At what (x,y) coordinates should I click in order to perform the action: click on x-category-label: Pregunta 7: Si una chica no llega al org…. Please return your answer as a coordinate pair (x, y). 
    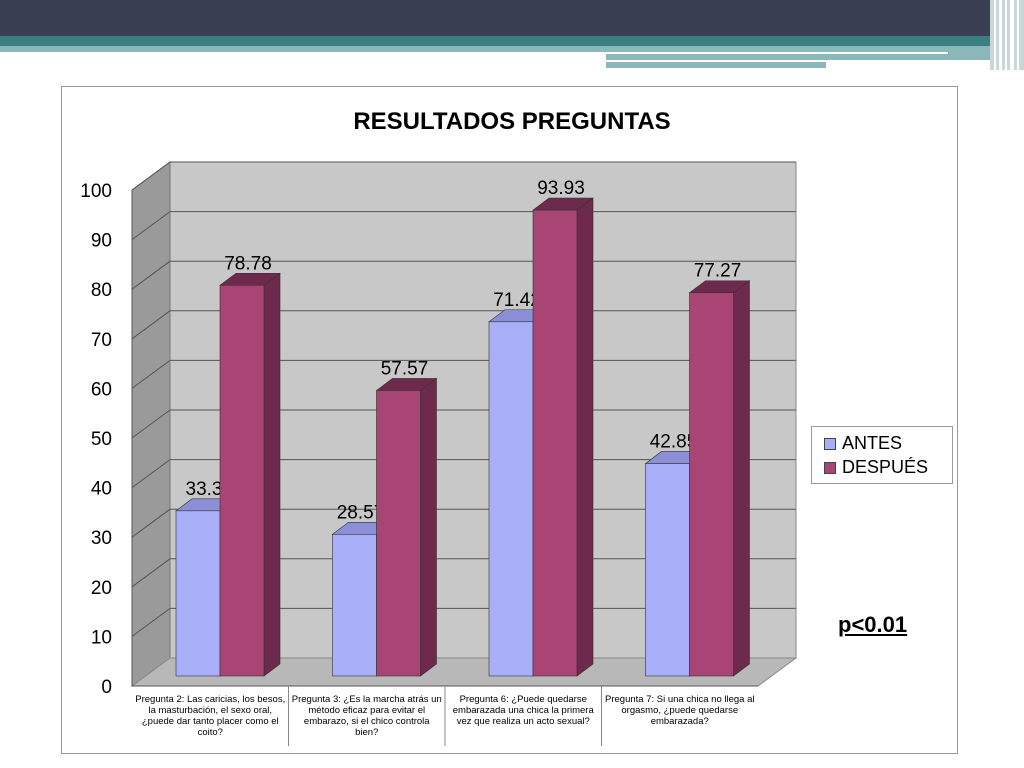
    Looking at the image, I should click on (680, 710).